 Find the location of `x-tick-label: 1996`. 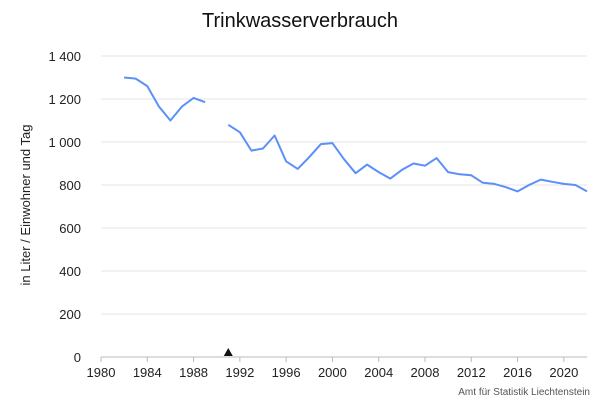

x-tick-label: 1996 is located at coordinates (286, 372).